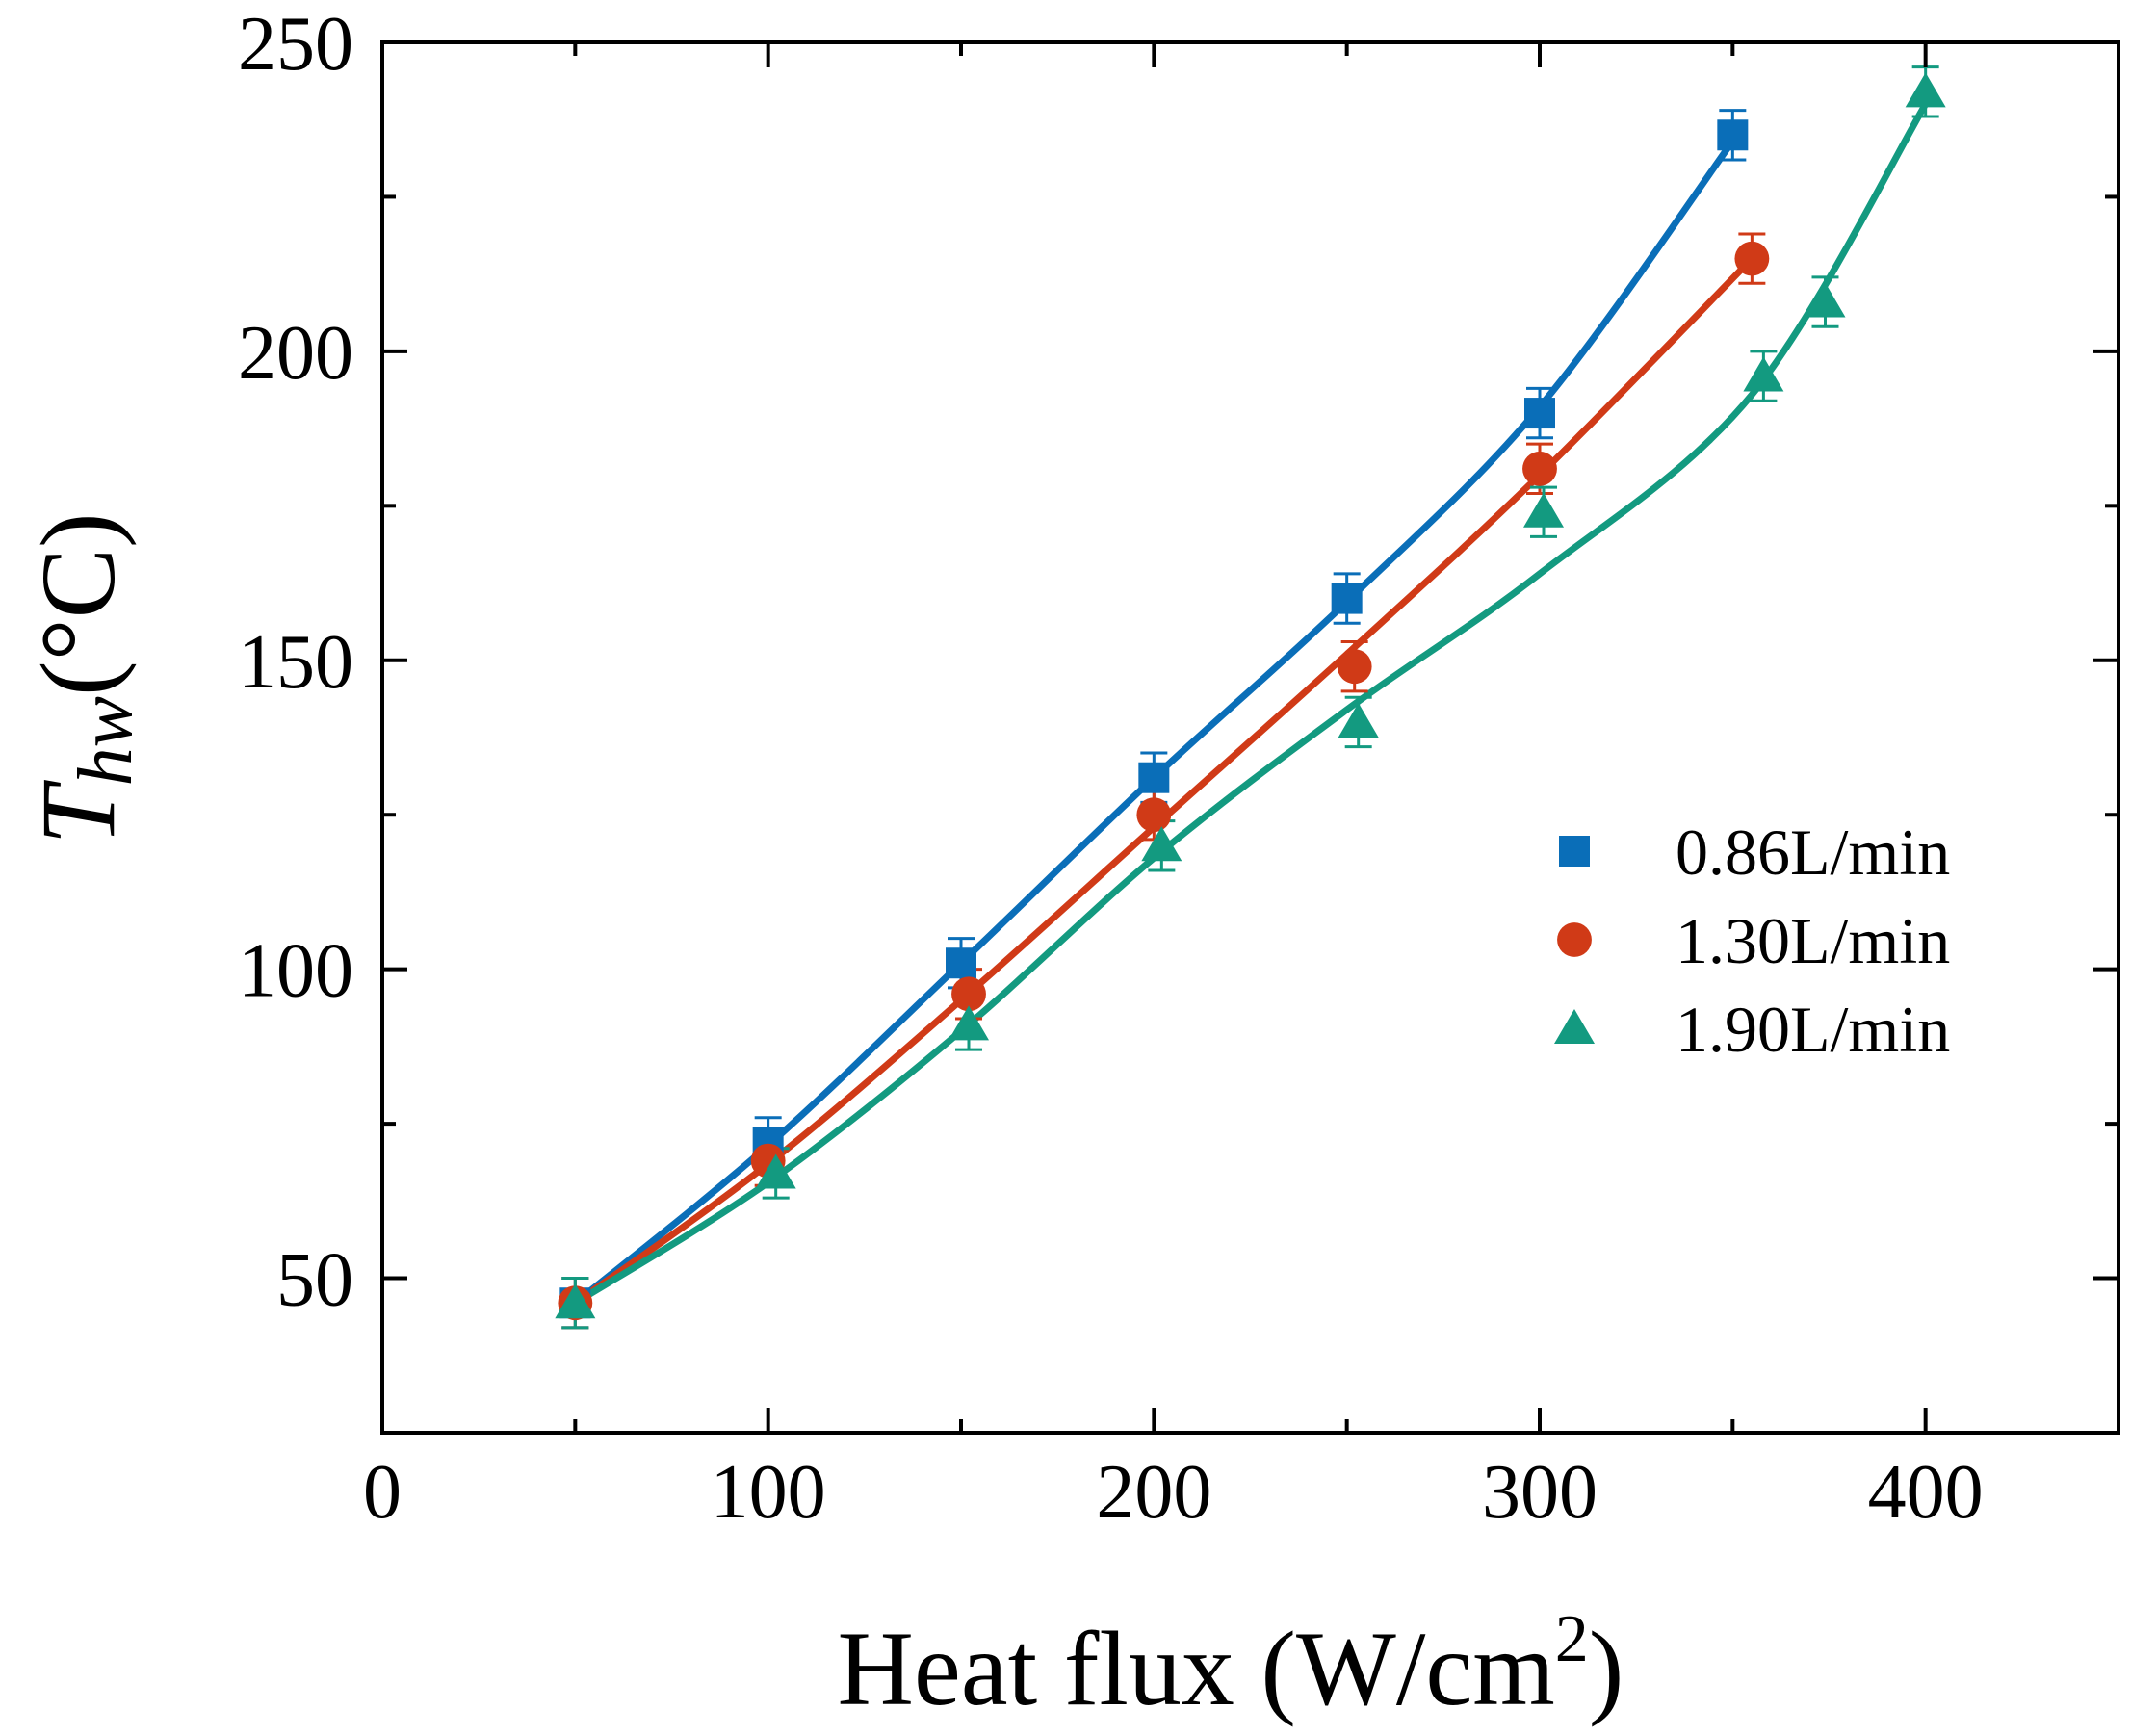 This screenshot has height=1736, width=2131. Describe the element at coordinates (78, 604) in the screenshot. I see `y-axis-title-unit: (°C)` at that location.